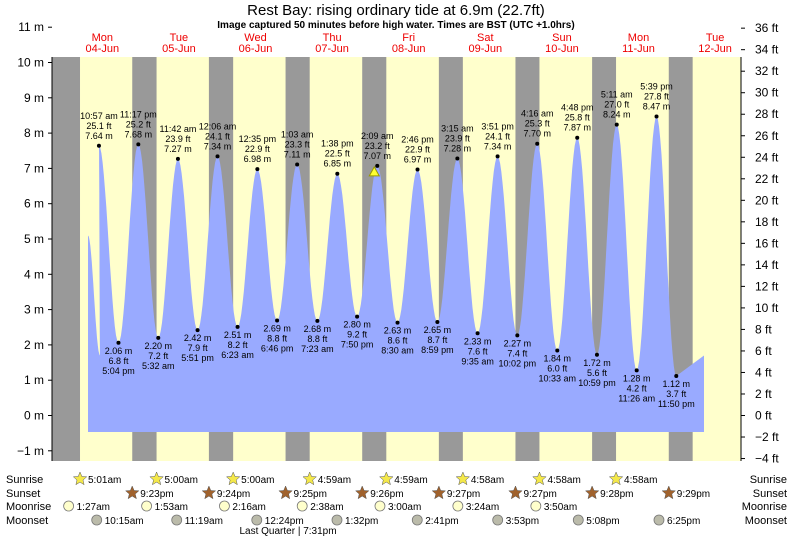 Image resolution: width=793 pixels, height=539 pixels. What do you see at coordinates (361, 521) in the screenshot?
I see `moonset-time: 1:32pm` at bounding box center [361, 521].